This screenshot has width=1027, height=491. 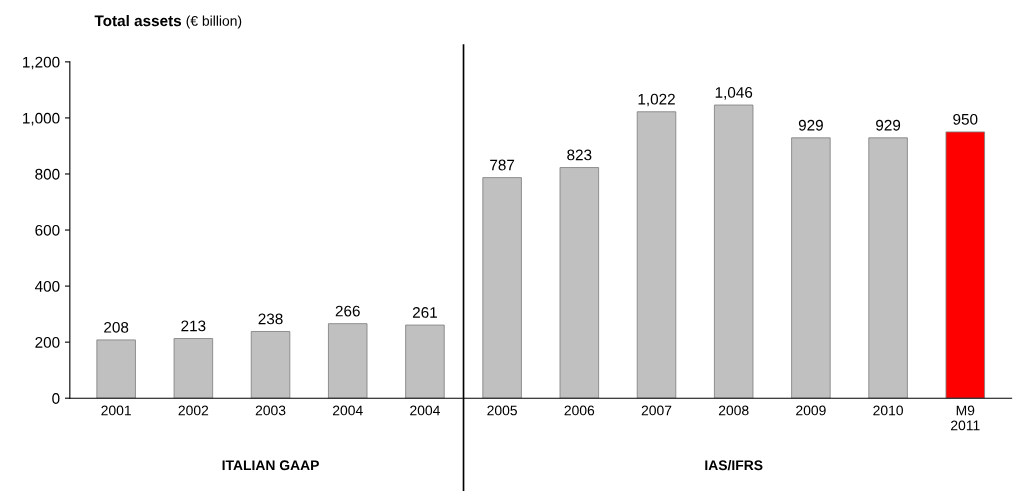 I want to click on chart-title: Total assets, so click(x=138, y=20).